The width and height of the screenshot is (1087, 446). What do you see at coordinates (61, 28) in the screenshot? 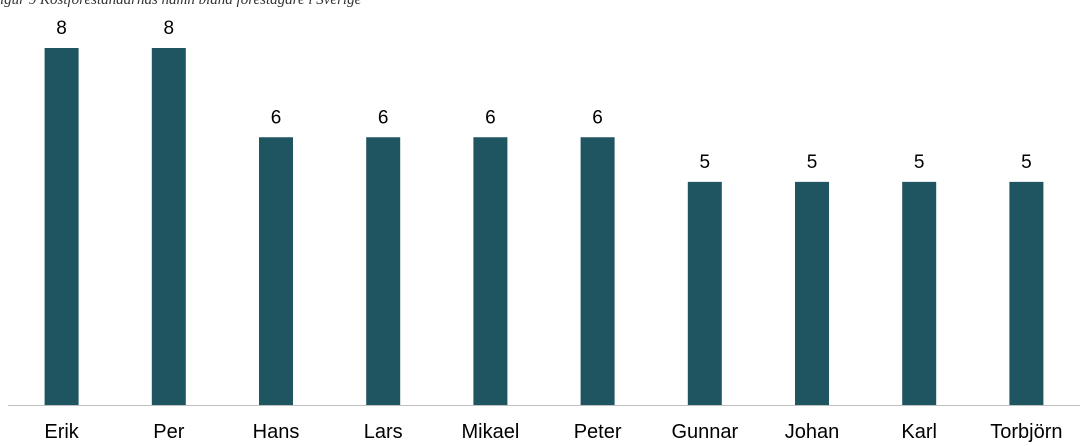
I see `value-label-erik: 8` at bounding box center [61, 28].